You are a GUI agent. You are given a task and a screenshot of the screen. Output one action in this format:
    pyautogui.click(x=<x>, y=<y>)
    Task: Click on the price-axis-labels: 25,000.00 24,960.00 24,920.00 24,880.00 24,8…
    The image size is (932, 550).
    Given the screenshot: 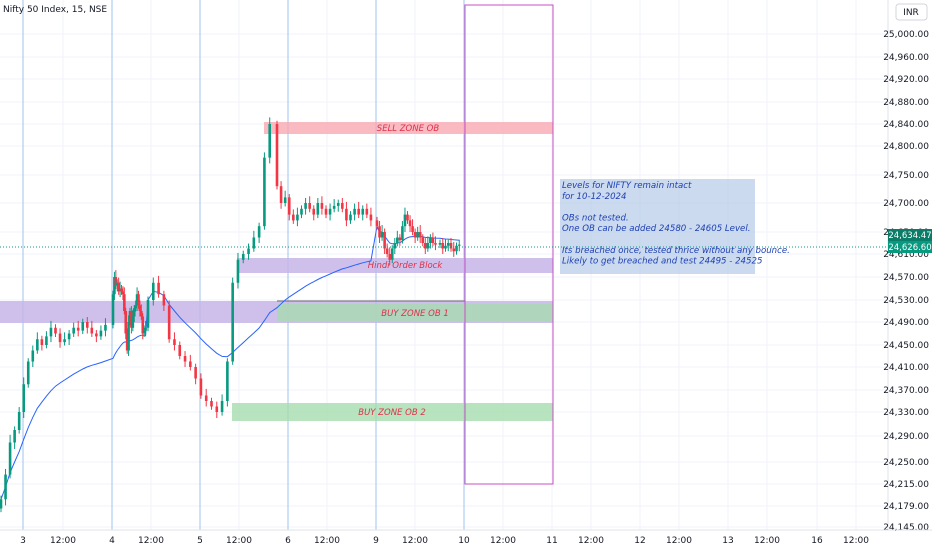 What is the action you would take?
    pyautogui.click(x=906, y=281)
    